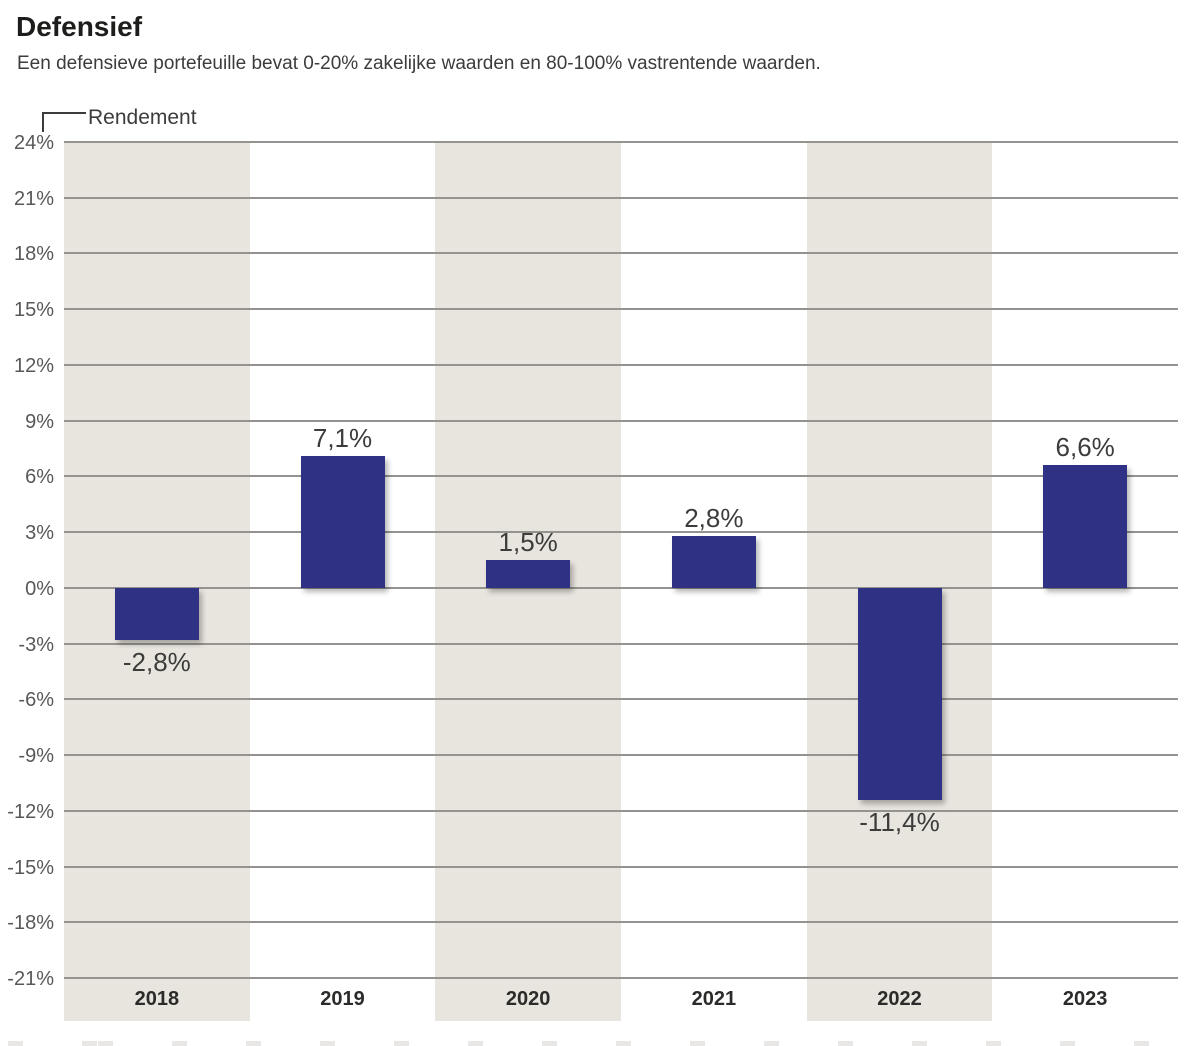 The image size is (1200, 1046). I want to click on bar-2023, so click(1085, 526).